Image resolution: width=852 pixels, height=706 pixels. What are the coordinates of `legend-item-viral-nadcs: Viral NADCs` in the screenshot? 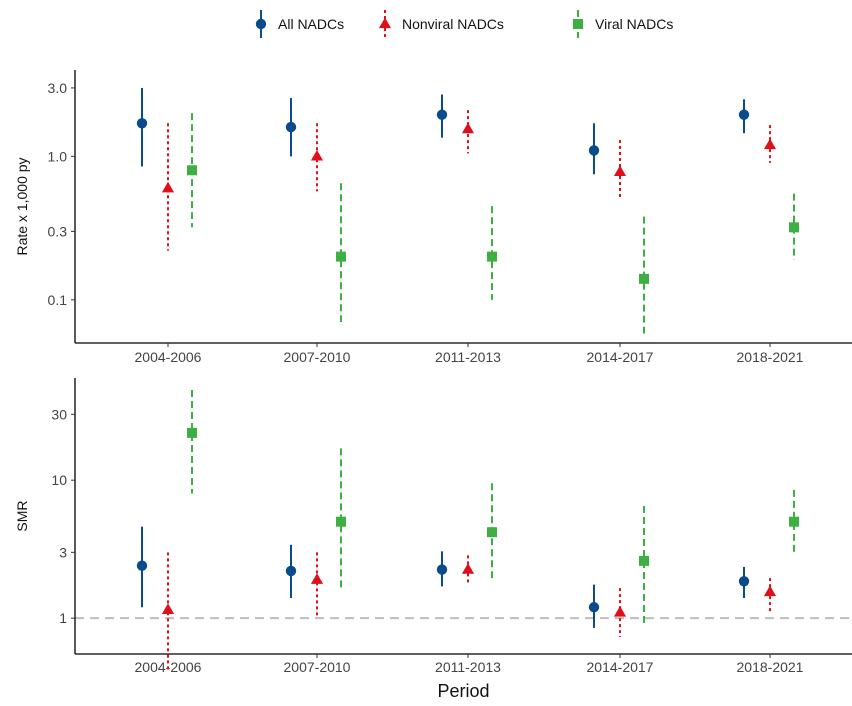 It's located at (623, 24).